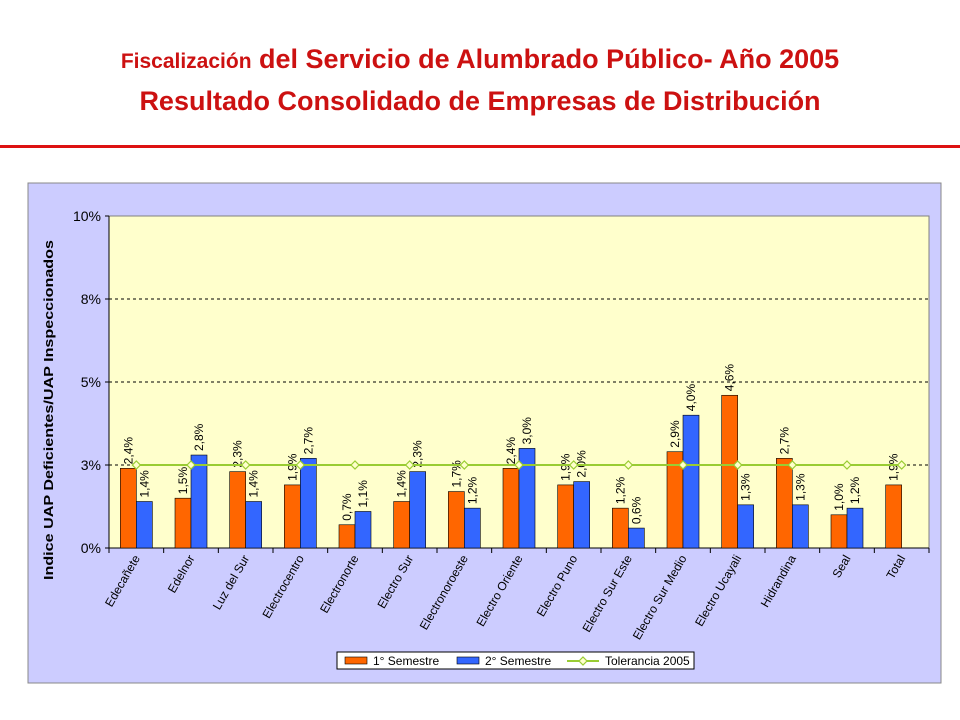 This screenshot has width=960, height=720. Describe the element at coordinates (636, 510) in the screenshot. I see `data-label-semester-2: 0,6%` at that location.